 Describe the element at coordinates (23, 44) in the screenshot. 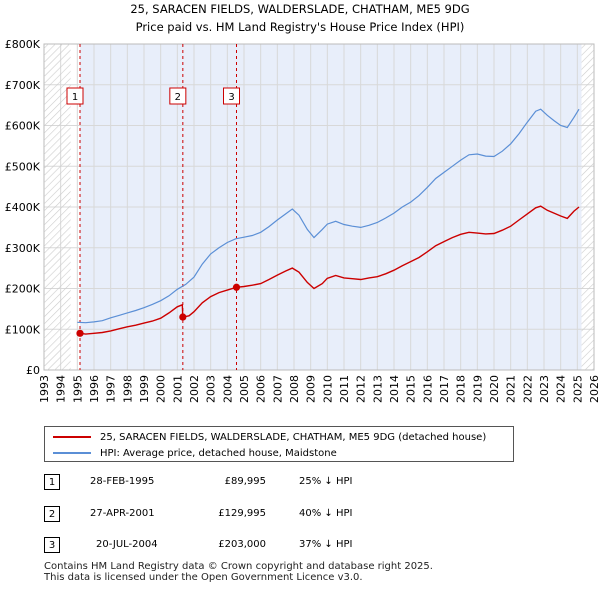

I see `y-tick-label: £800K` at that location.